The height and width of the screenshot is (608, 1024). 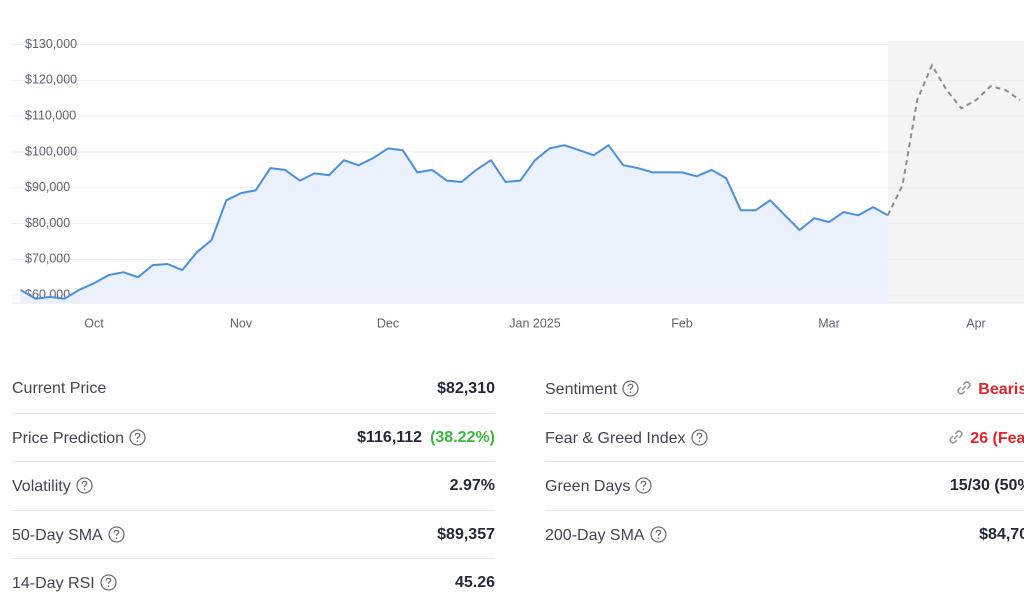 I want to click on stat-label: 50-Day SMA, so click(x=68, y=535).